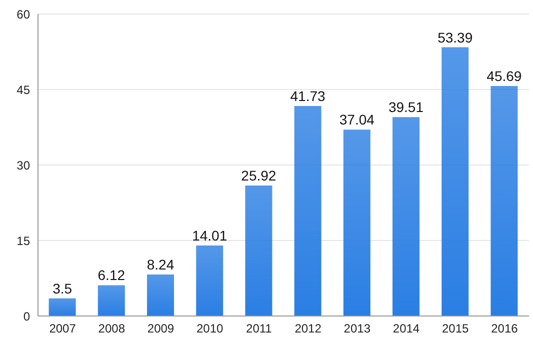  I want to click on x-tick-label: 2012, so click(308, 329).